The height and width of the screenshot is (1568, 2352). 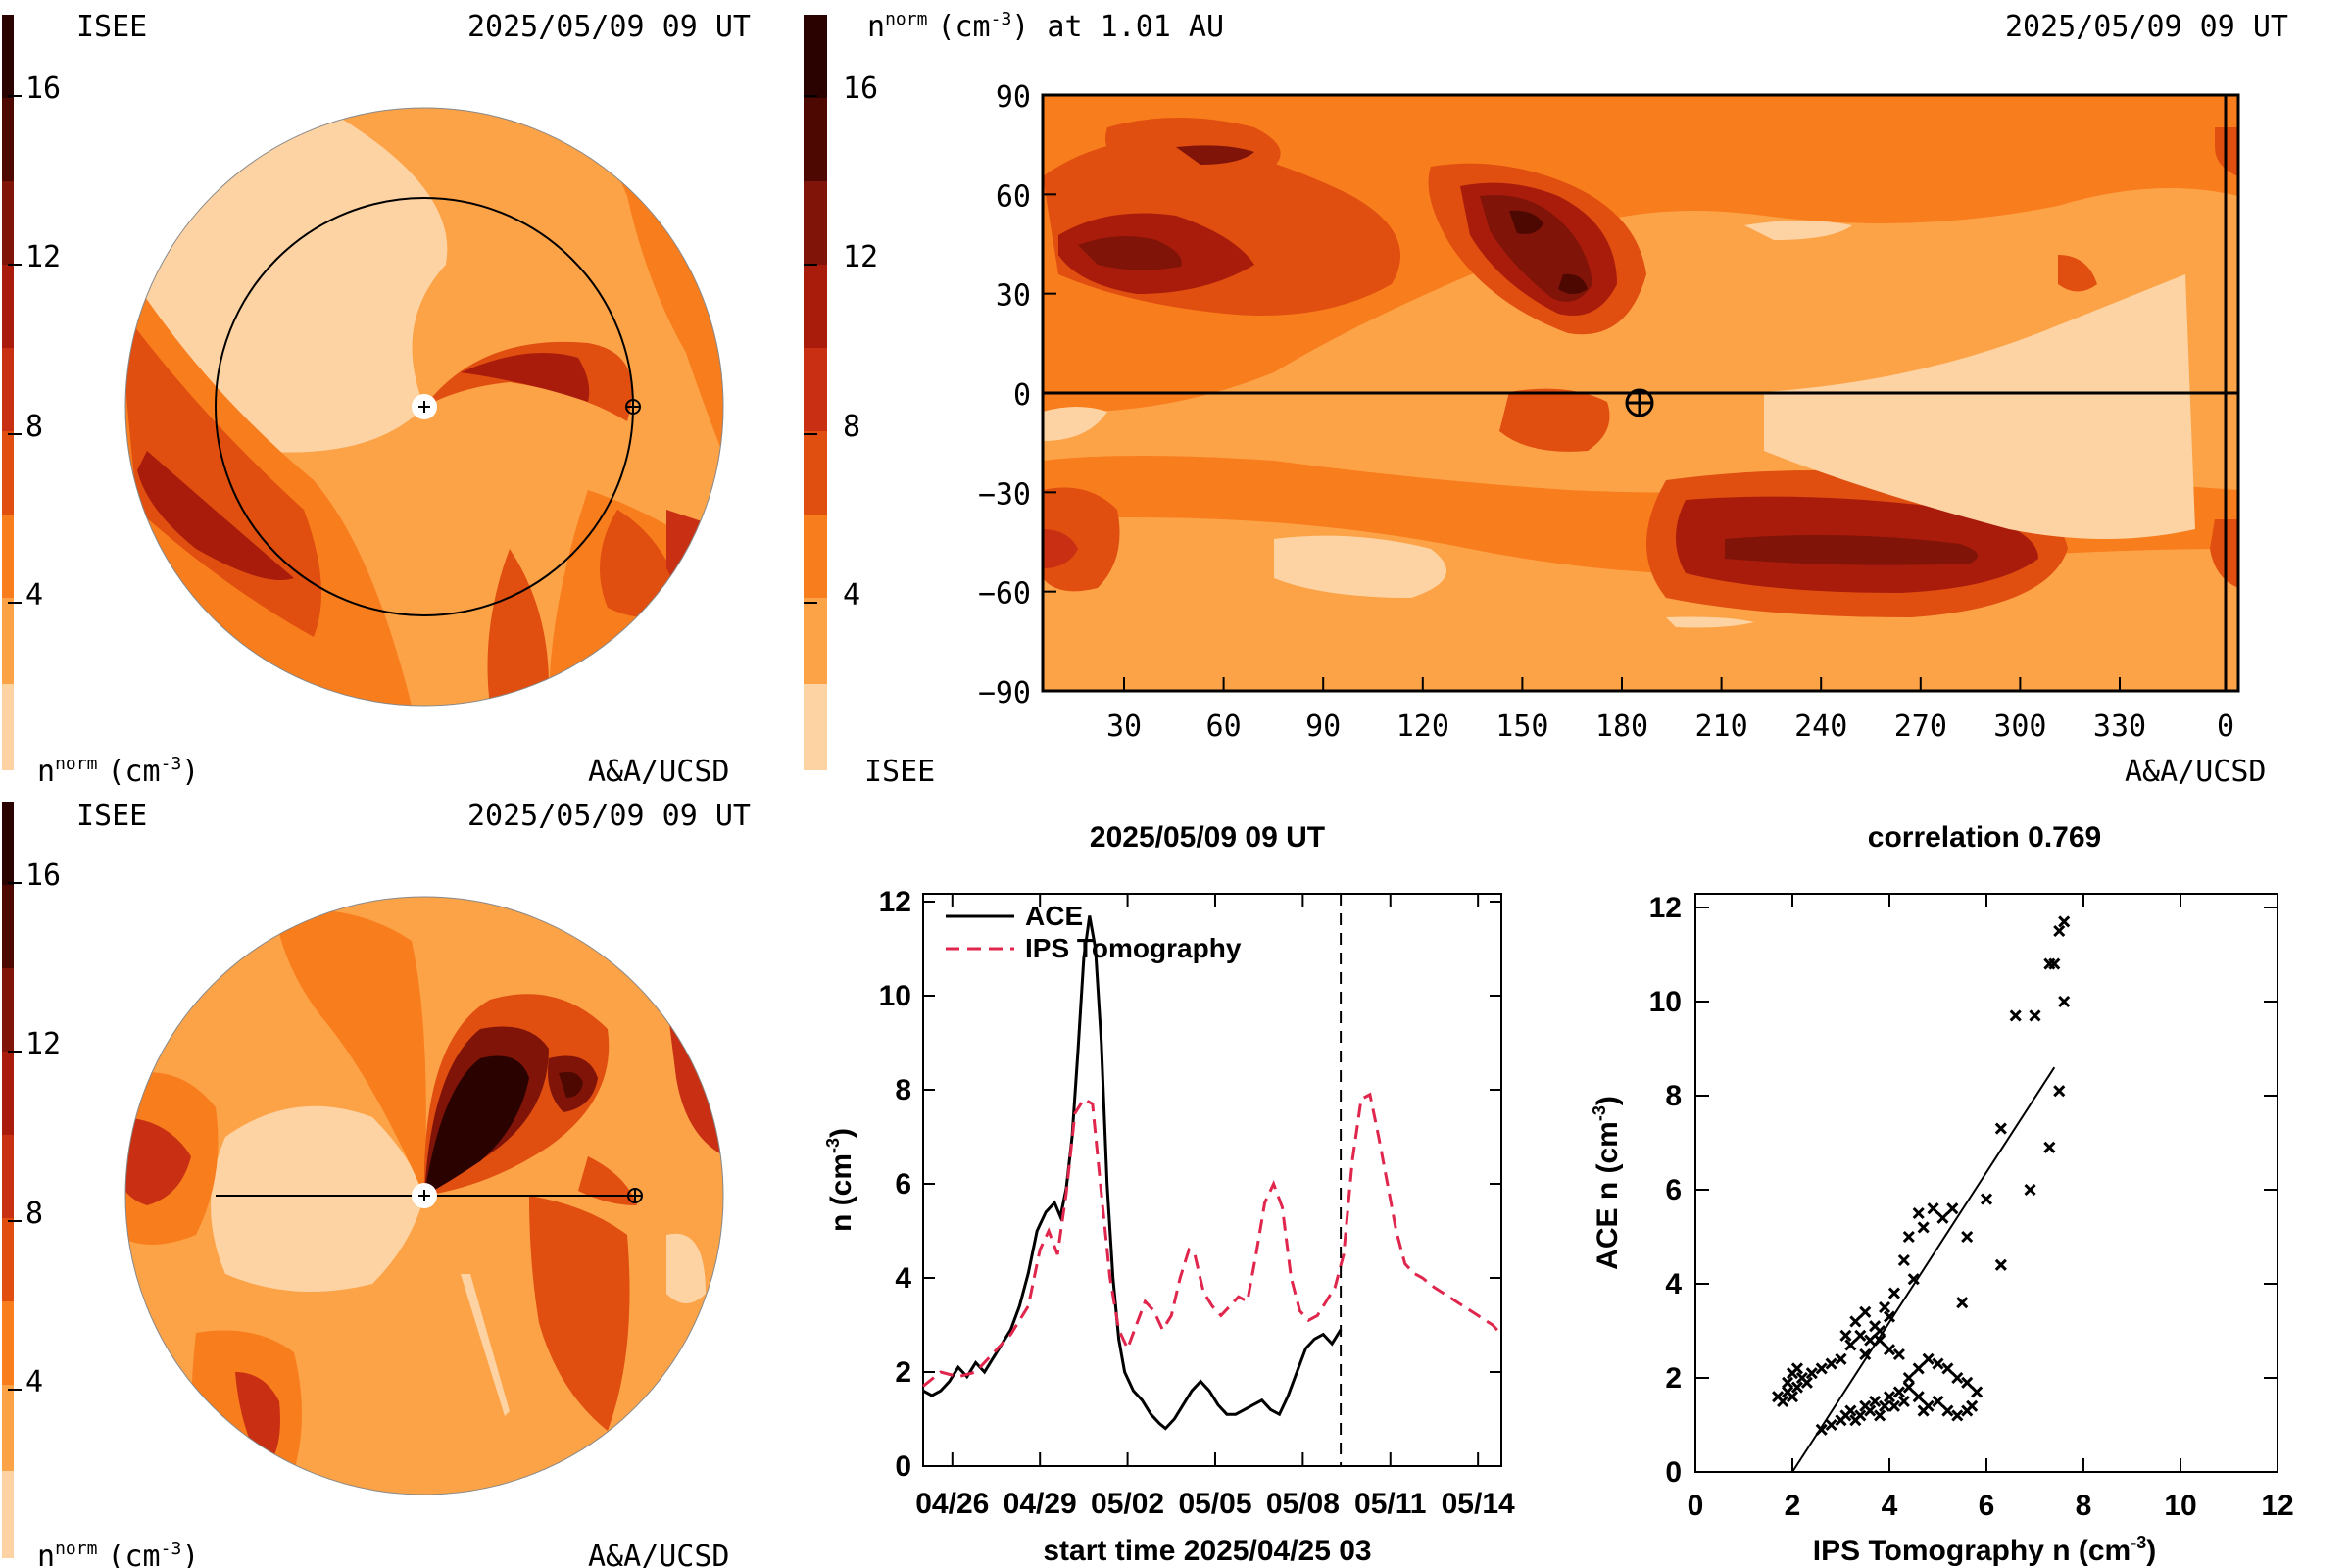 What do you see at coordinates (1665, 908) in the screenshot?
I see `sc-y-tick-label: 12` at bounding box center [1665, 908].